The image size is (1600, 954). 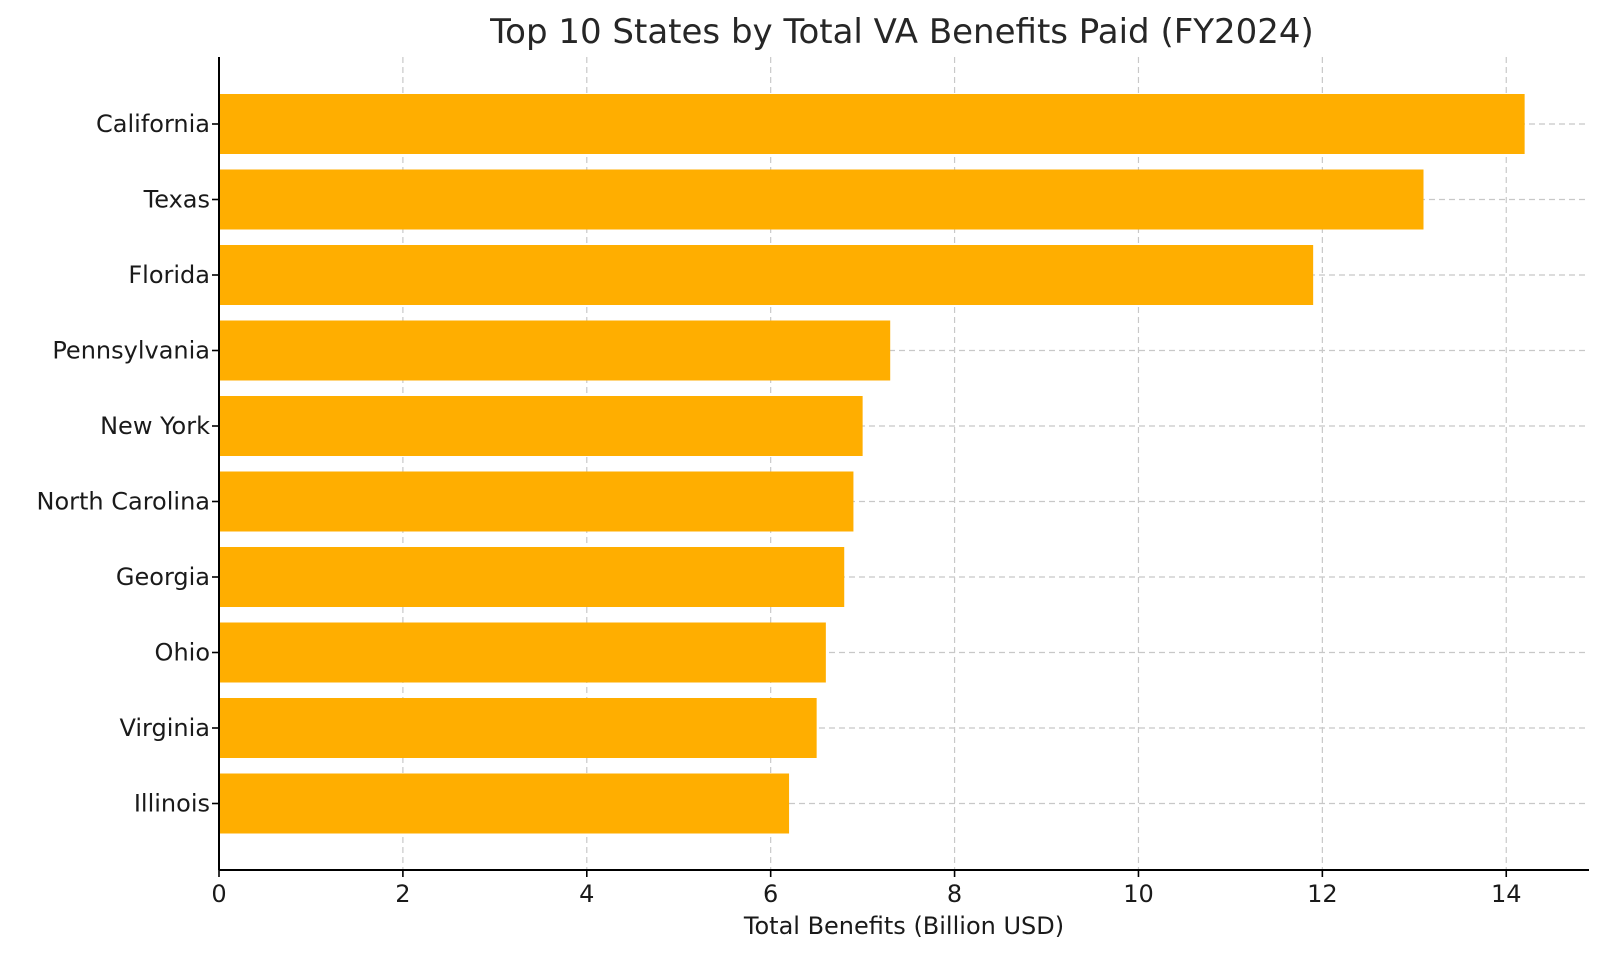 I want to click on y-tick-label: New York, so click(x=155, y=426).